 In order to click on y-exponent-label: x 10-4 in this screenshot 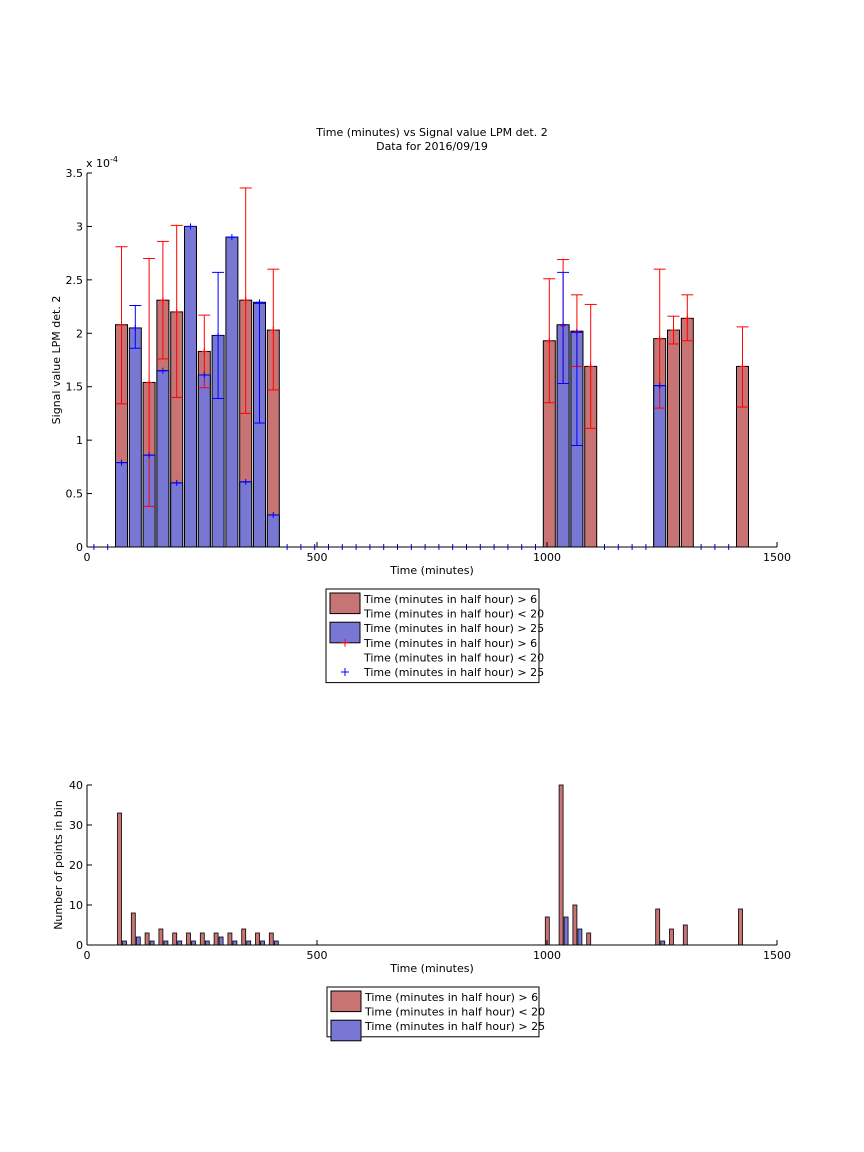, I will do `click(102, 162)`.